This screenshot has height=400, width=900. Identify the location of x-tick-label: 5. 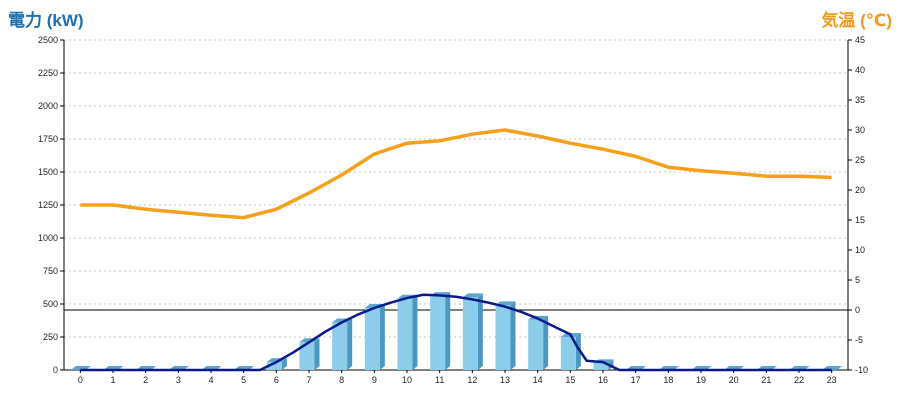
(243, 380).